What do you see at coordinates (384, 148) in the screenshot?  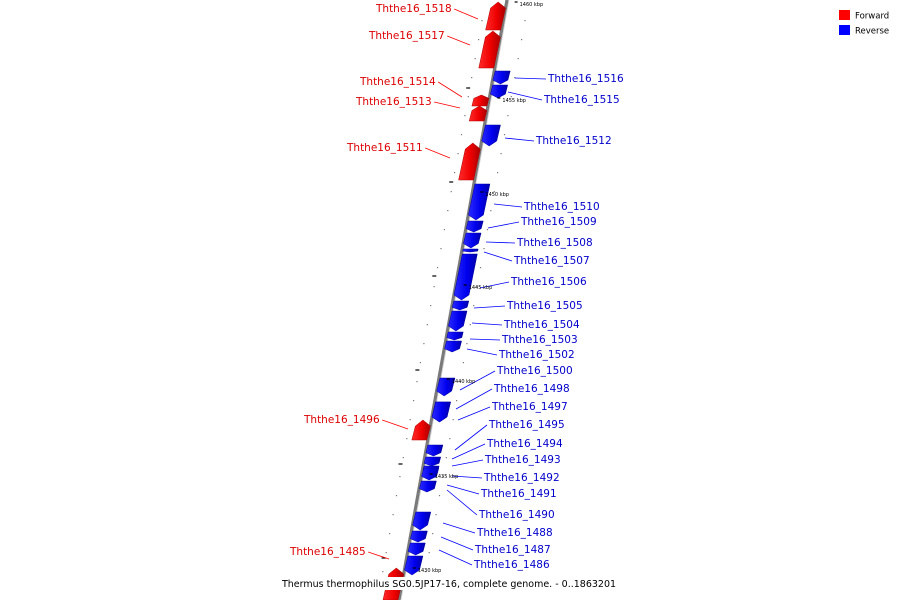 I see `gene-label-ththe16_1511: Ththe16_1511` at bounding box center [384, 148].